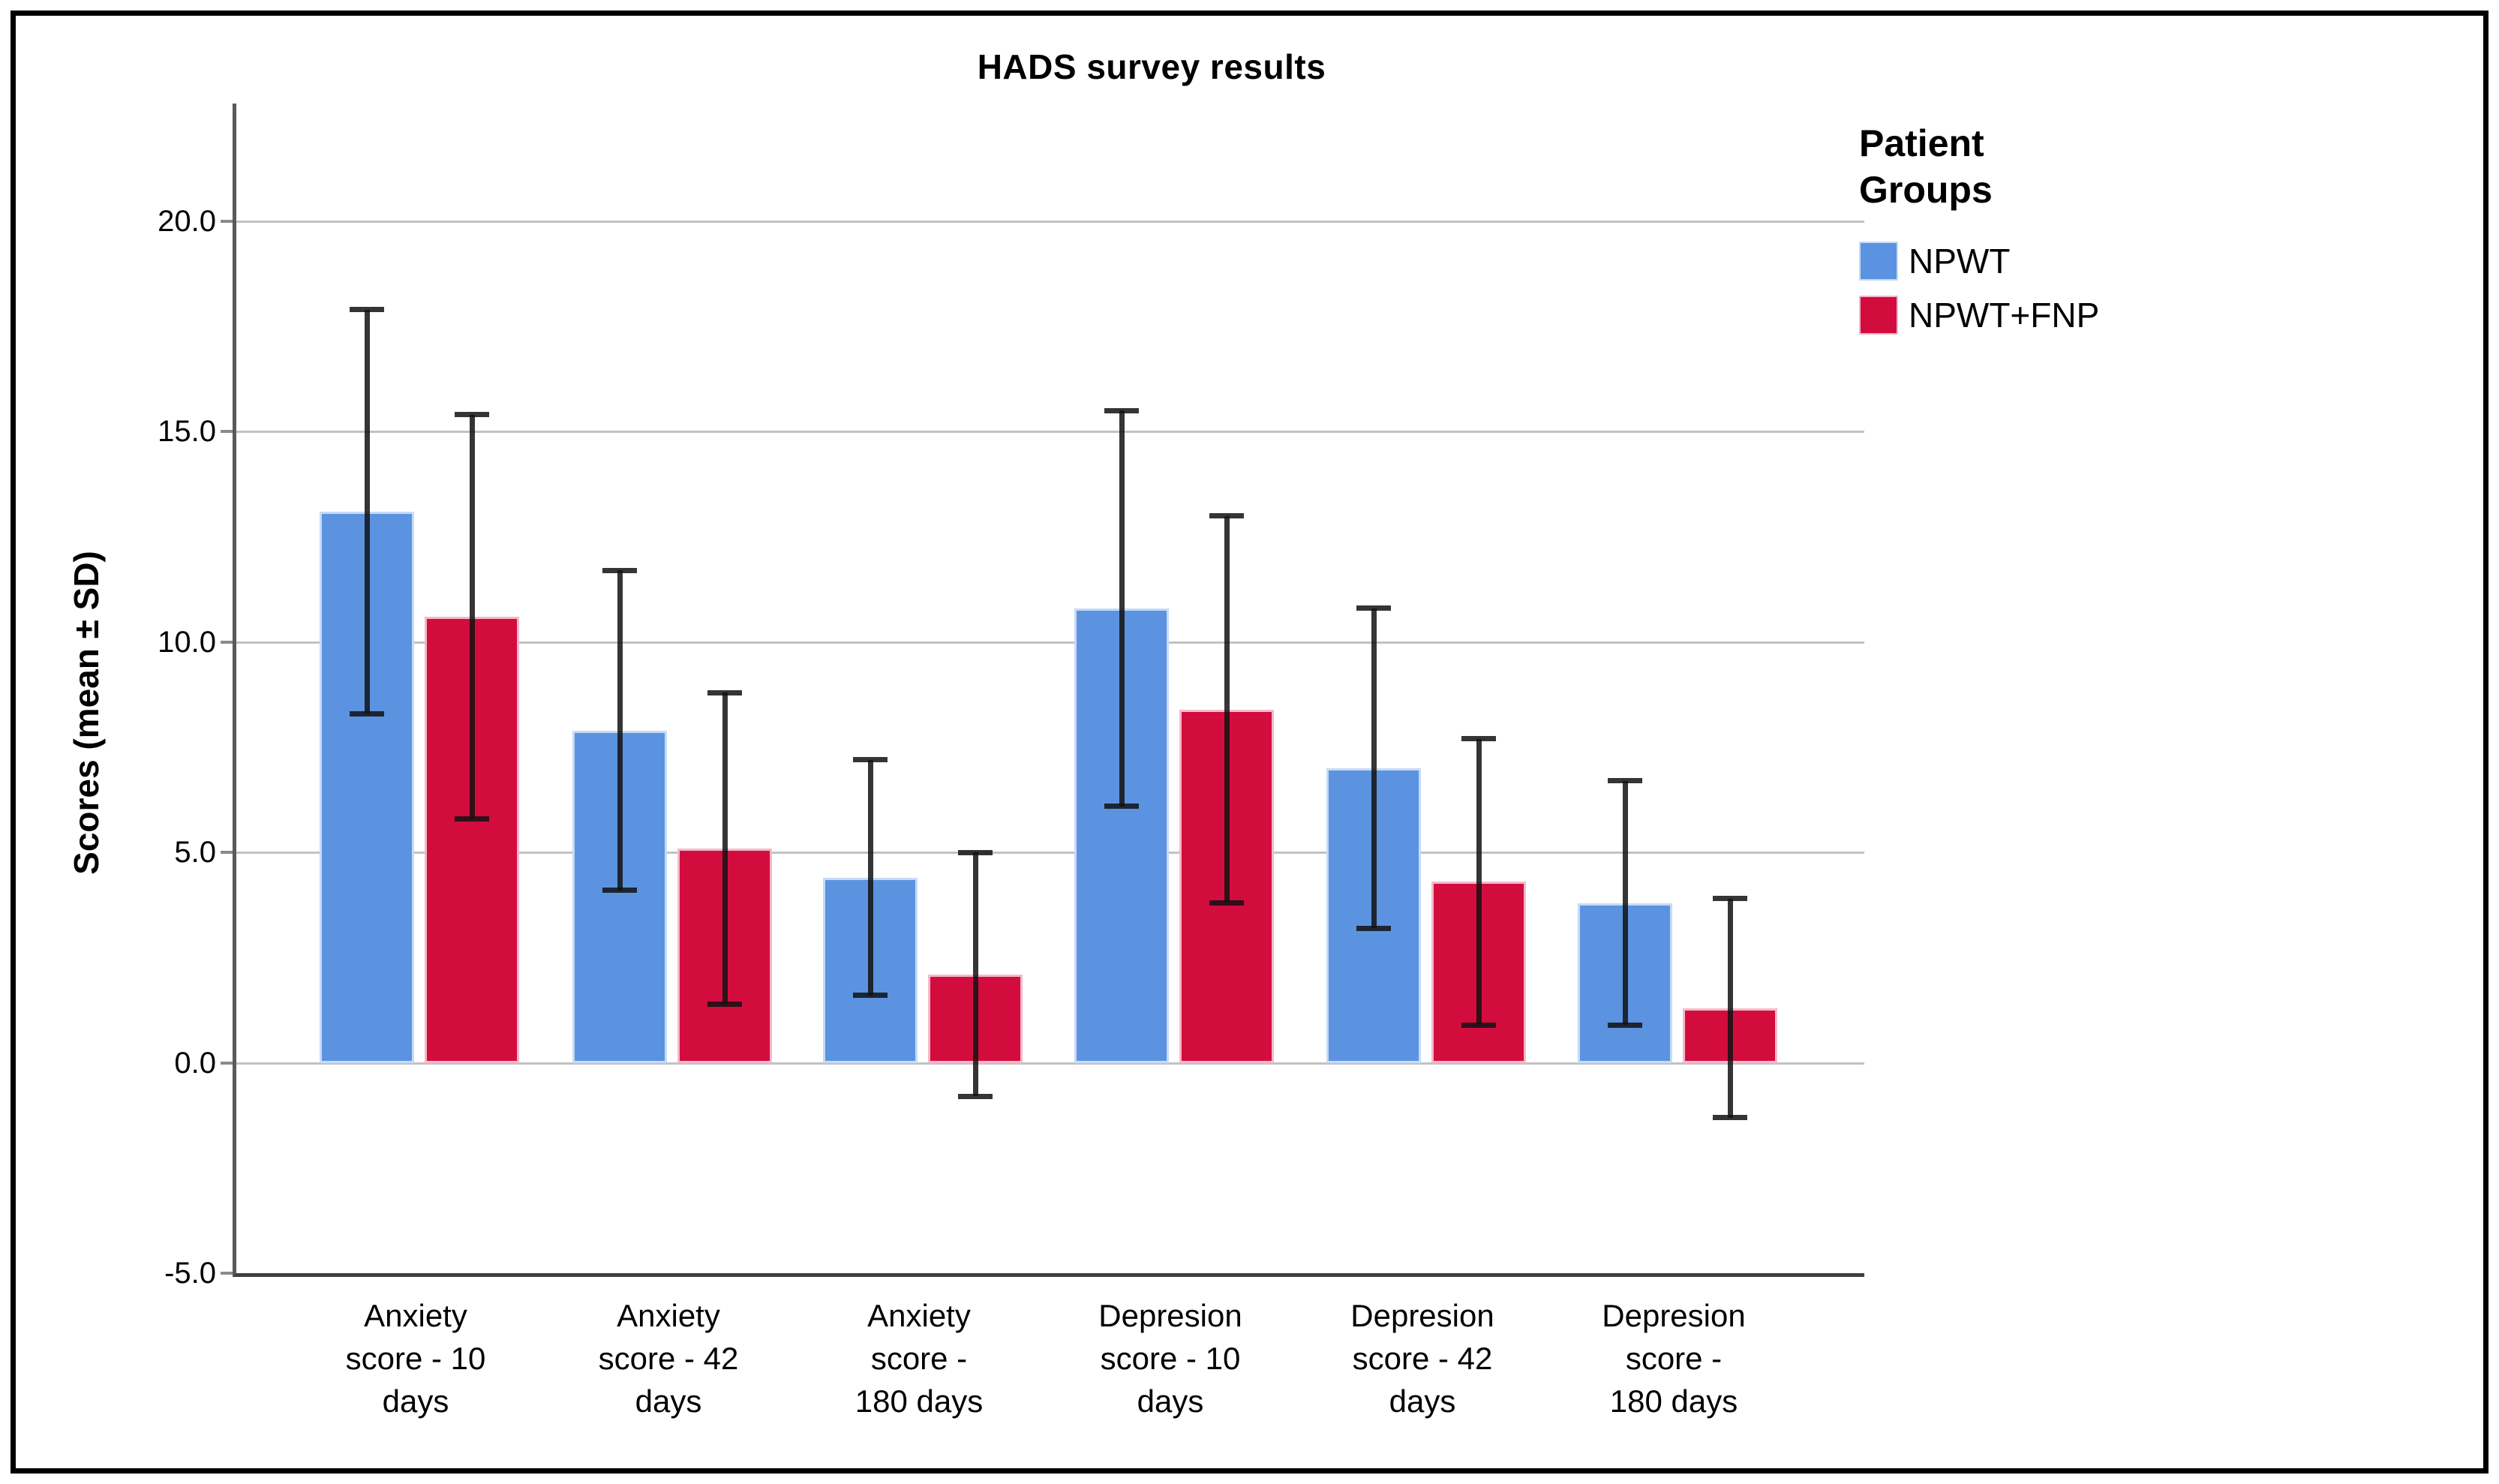 The image size is (2499, 1484). What do you see at coordinates (472, 616) in the screenshot?
I see `error-bar-NPWT+FNP-Anxiety score - 10 days` at bounding box center [472, 616].